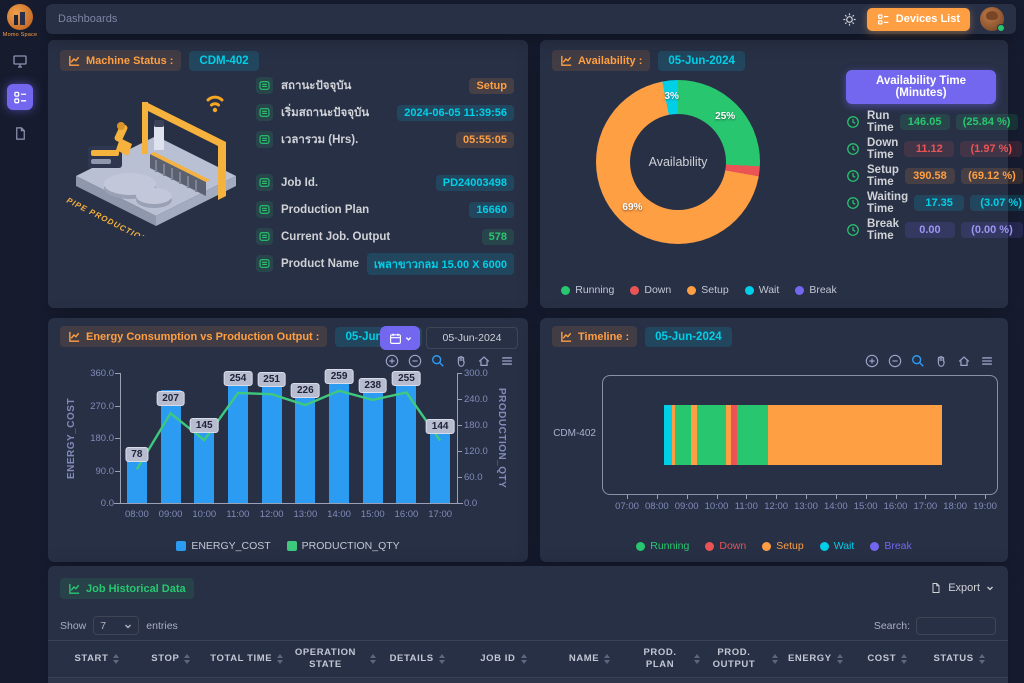  What do you see at coordinates (739, 659) in the screenshot?
I see `table-header-cell: PROD. OUTPUT` at bounding box center [739, 659].